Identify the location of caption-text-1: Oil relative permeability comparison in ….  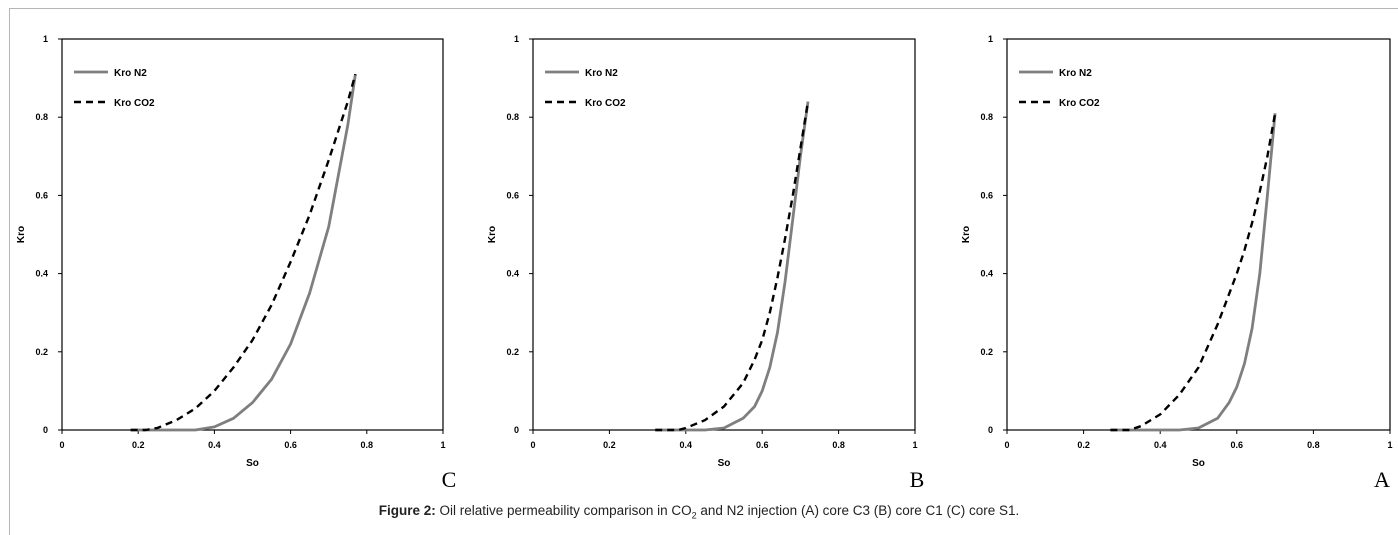
(563, 510).